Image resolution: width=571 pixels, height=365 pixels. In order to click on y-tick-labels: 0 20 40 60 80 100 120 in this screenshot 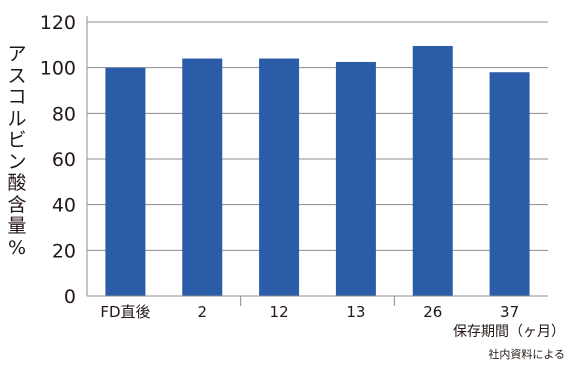, I will do `click(58, 160)`.